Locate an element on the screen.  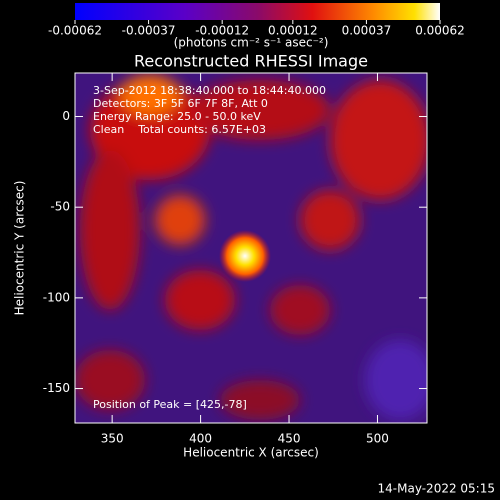
colorbar-tick-label: -0.00037 is located at coordinates (149, 31).